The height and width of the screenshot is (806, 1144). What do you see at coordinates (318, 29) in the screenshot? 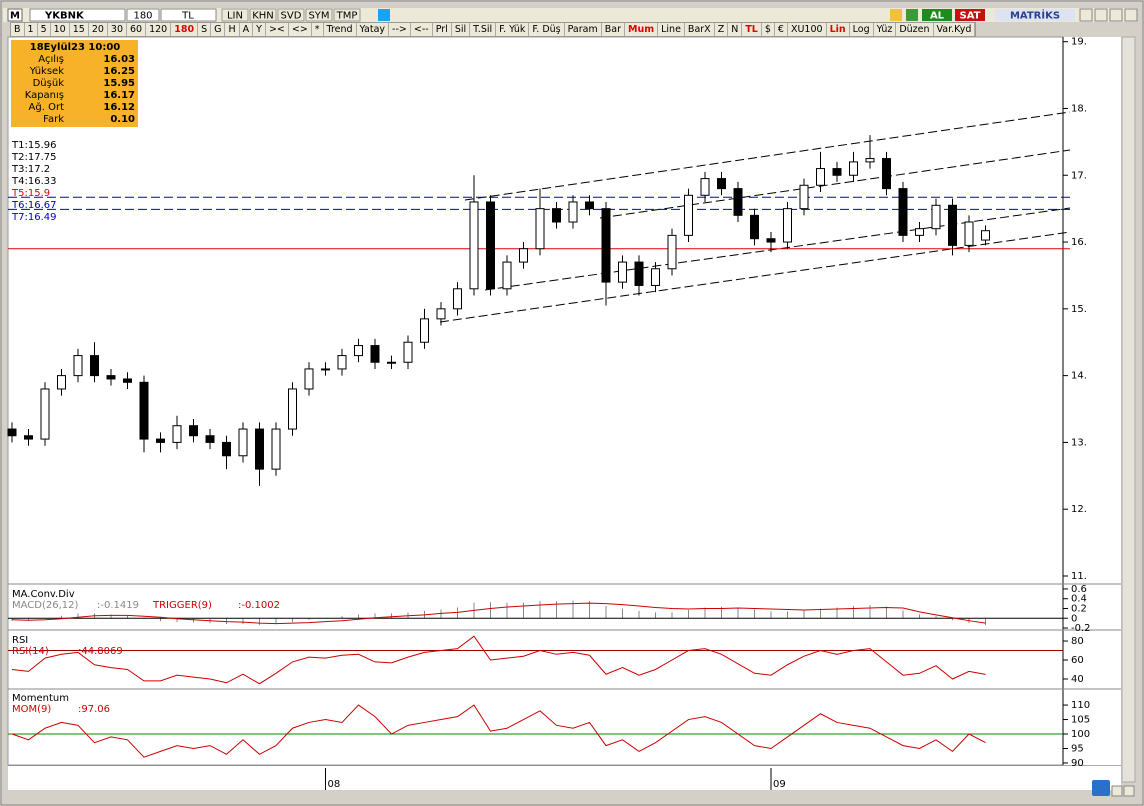
I see `tool-button: *` at bounding box center [318, 29].